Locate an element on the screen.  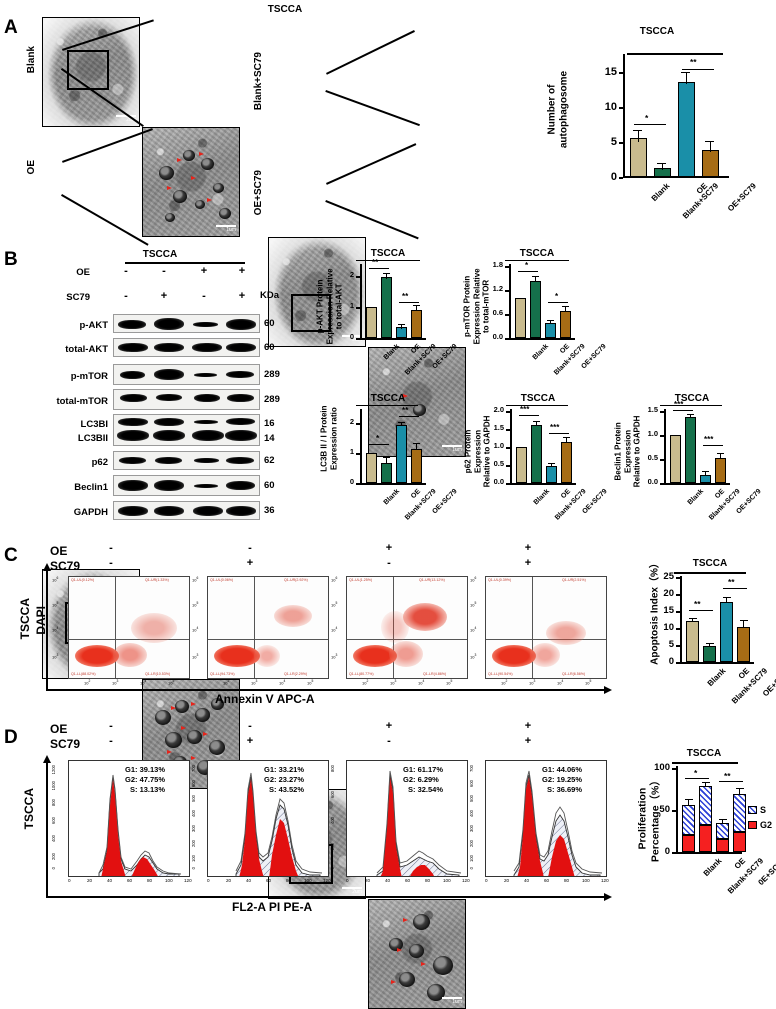
hist-yticks-3: 700 600 500 400 300 200 100 0 is located at coordinates (471, 817).